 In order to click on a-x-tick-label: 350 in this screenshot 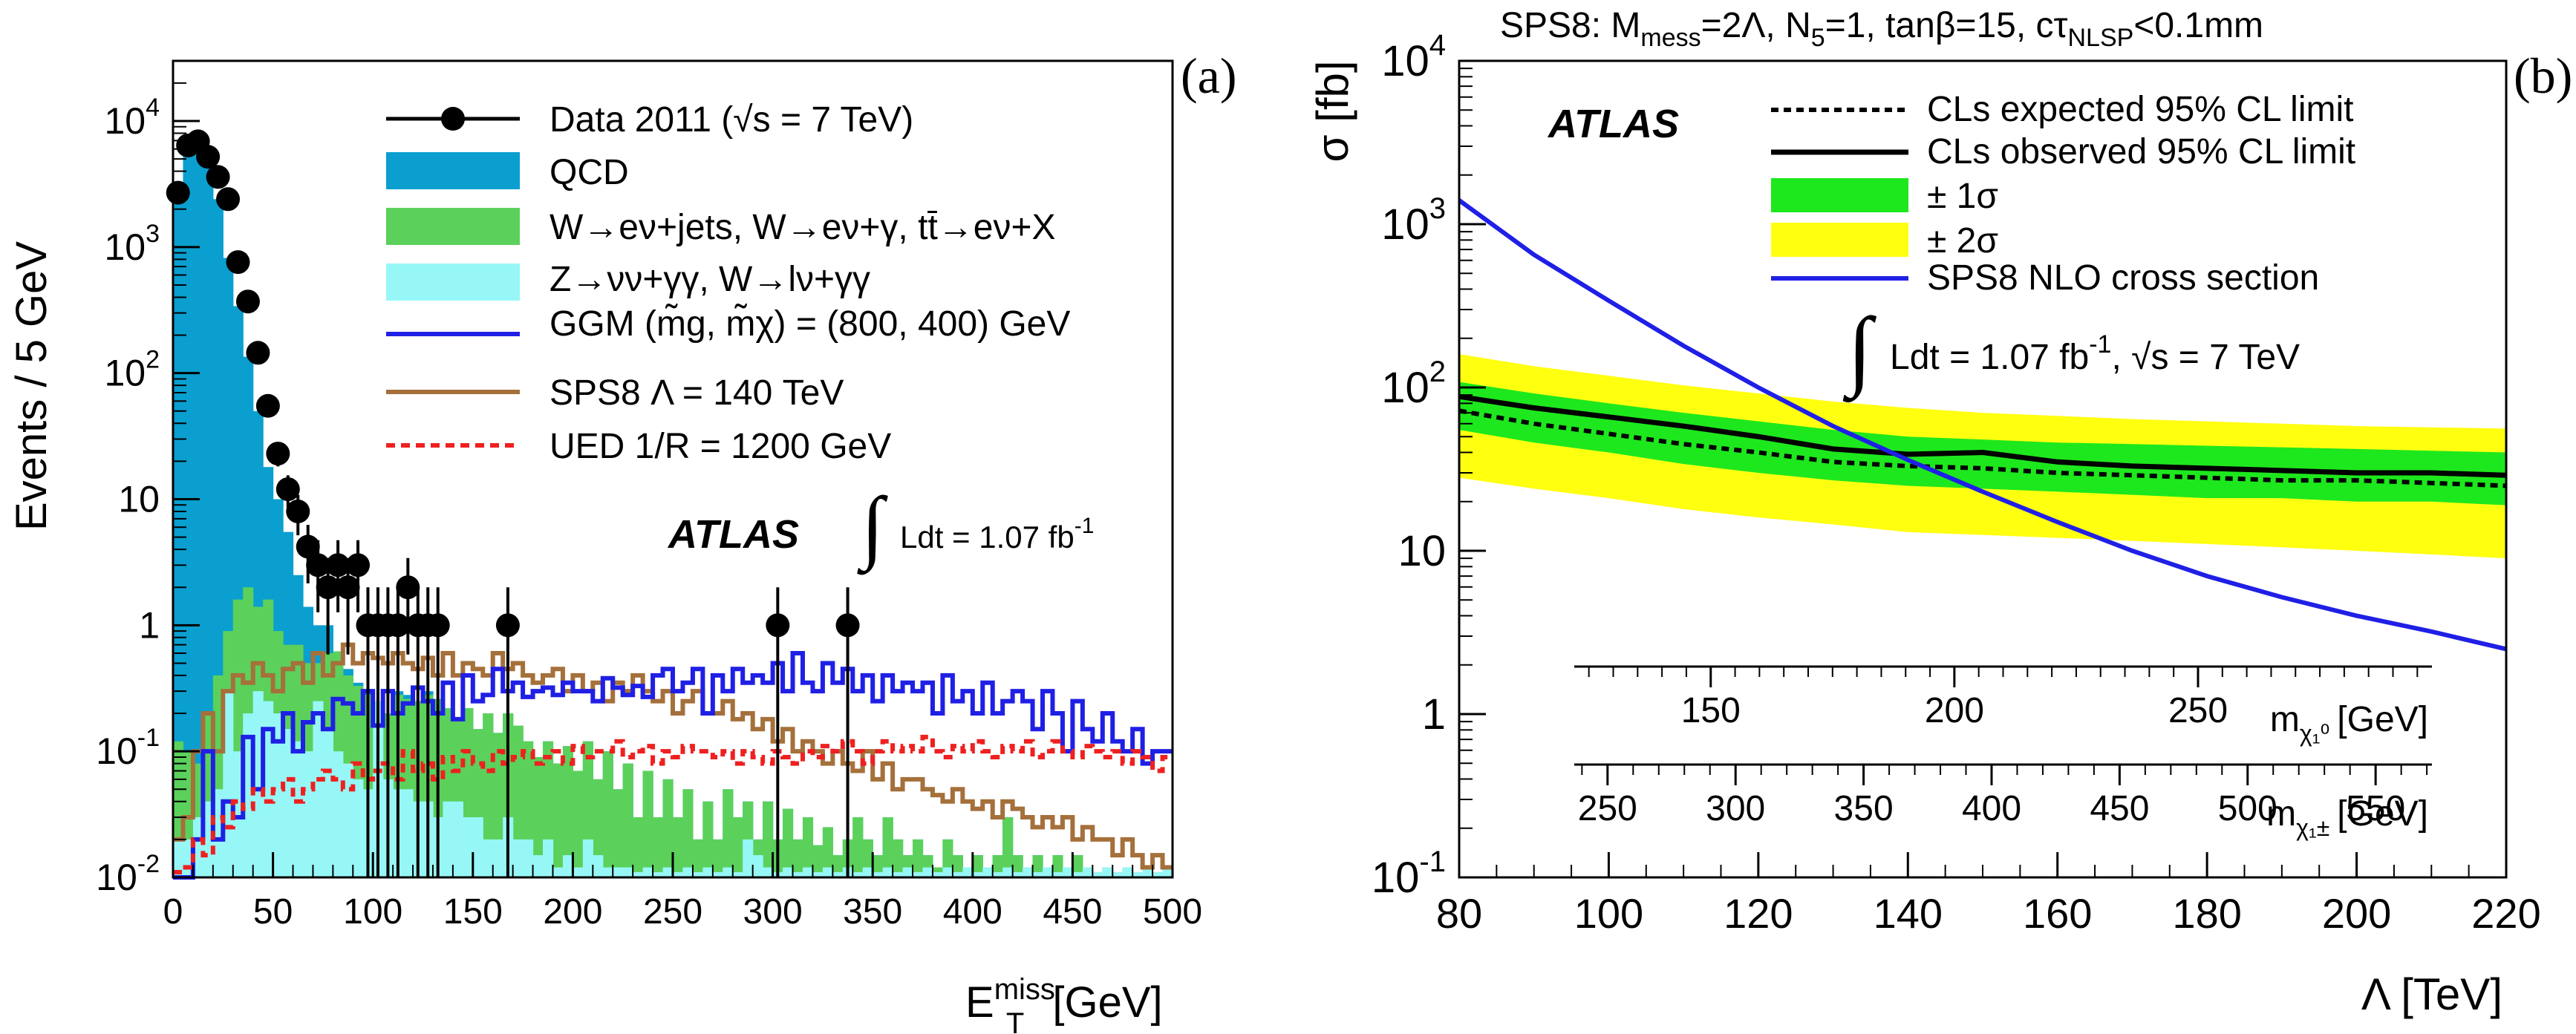, I will do `click(872, 912)`.